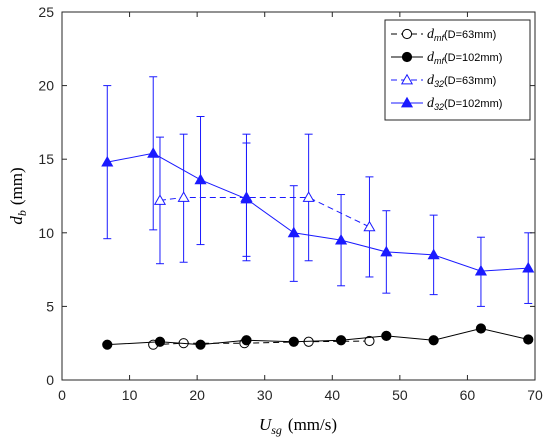 The image size is (550, 441). Describe the element at coordinates (369, 341) in the screenshot. I see `series-0-point` at that location.